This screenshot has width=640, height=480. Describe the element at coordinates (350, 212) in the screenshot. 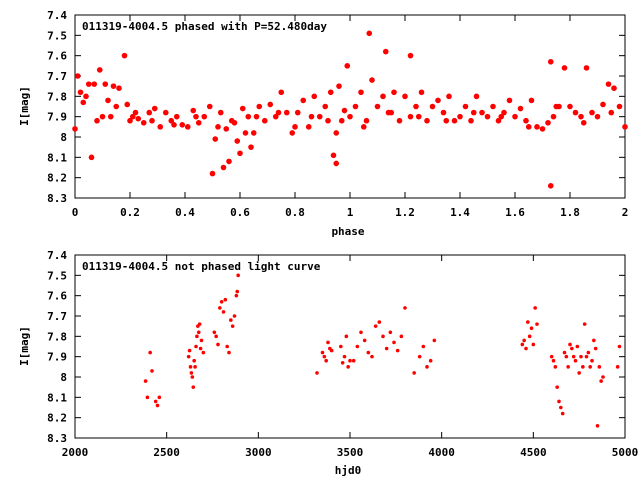

I see `x-tick-label: 1` at that location.